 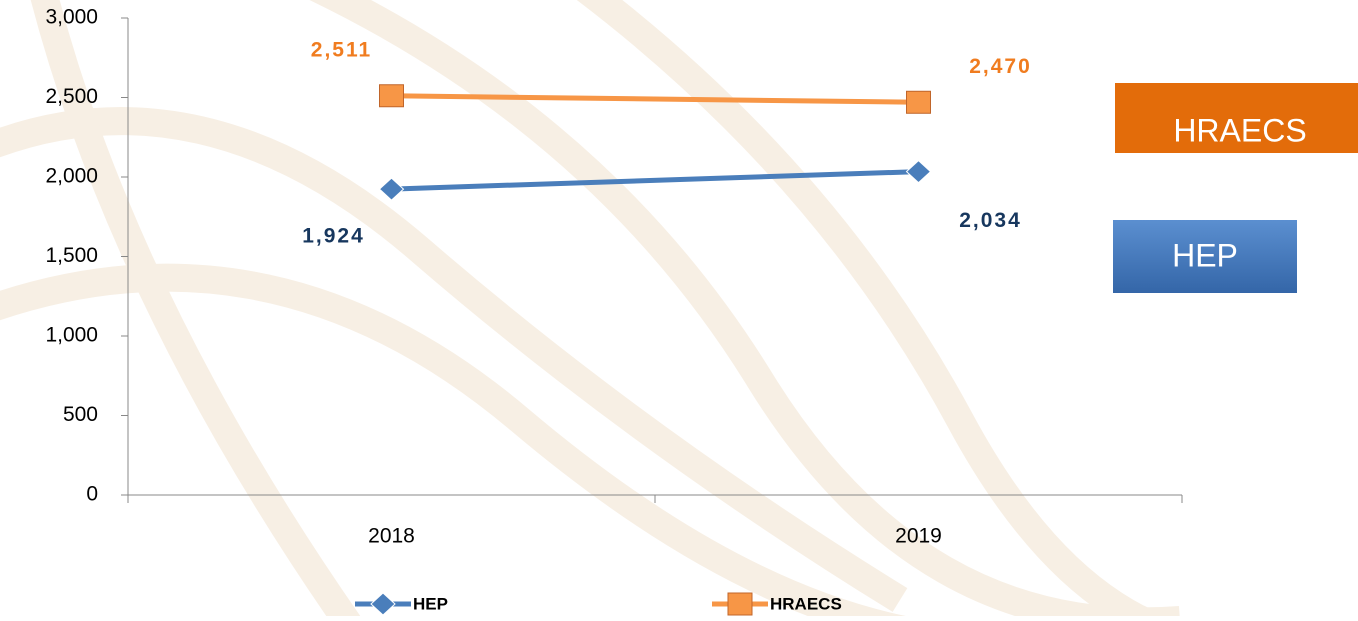 I want to click on x-tick-label: 2018, so click(x=391, y=536).